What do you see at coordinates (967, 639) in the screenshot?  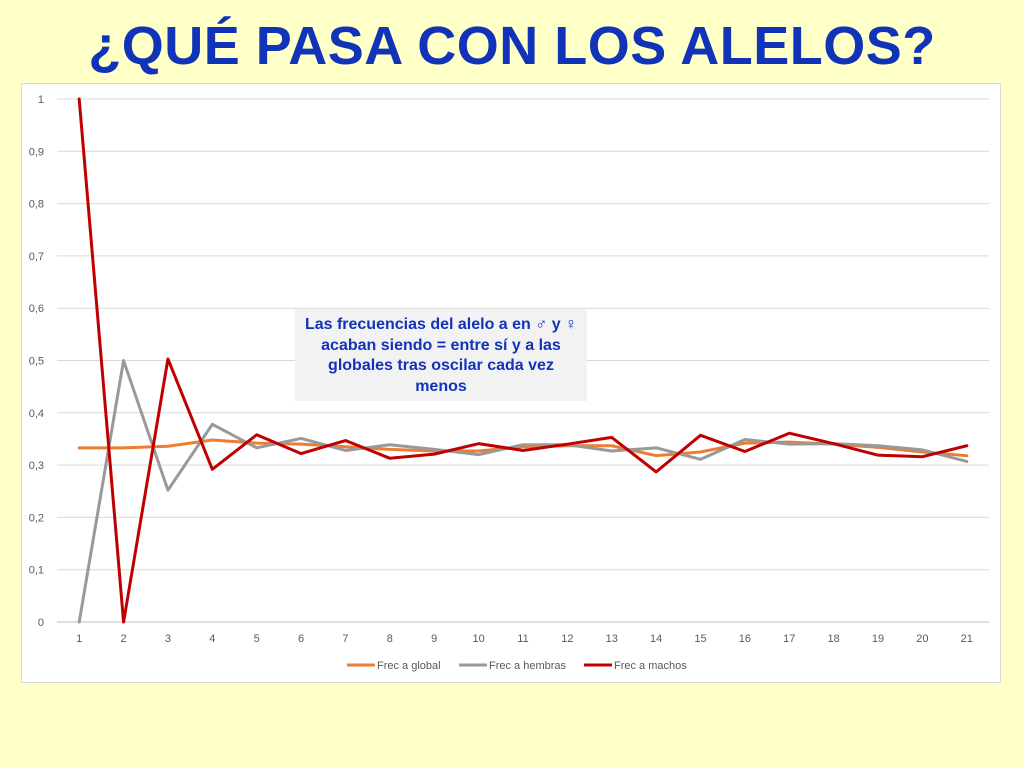 I see `x-tick-label: 21` at bounding box center [967, 639].